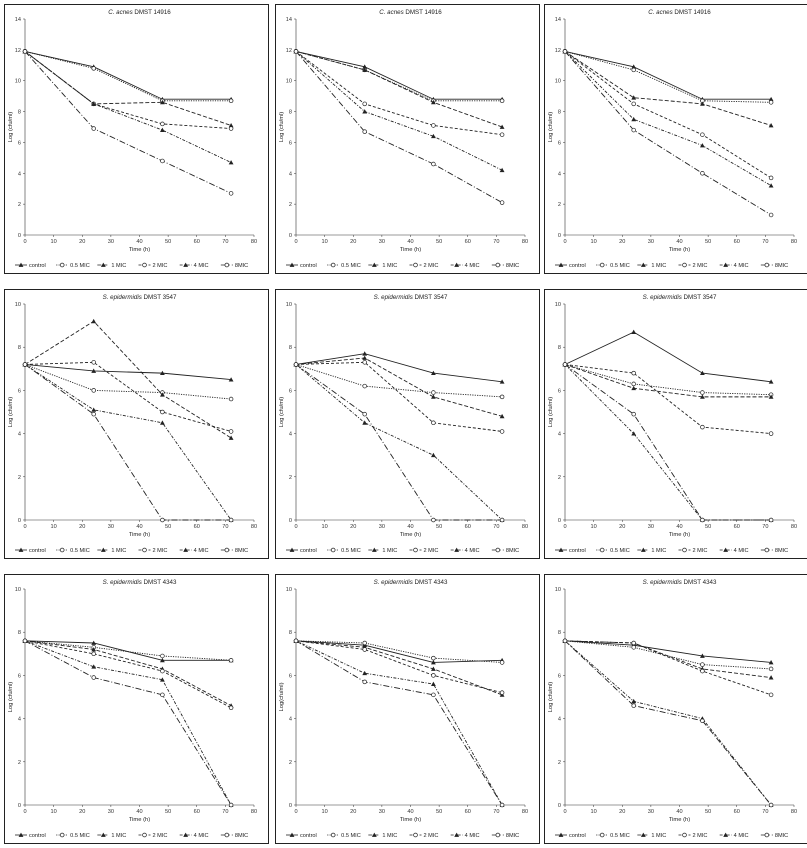  I want to click on legend-item: 8MIC, so click(505, 265).